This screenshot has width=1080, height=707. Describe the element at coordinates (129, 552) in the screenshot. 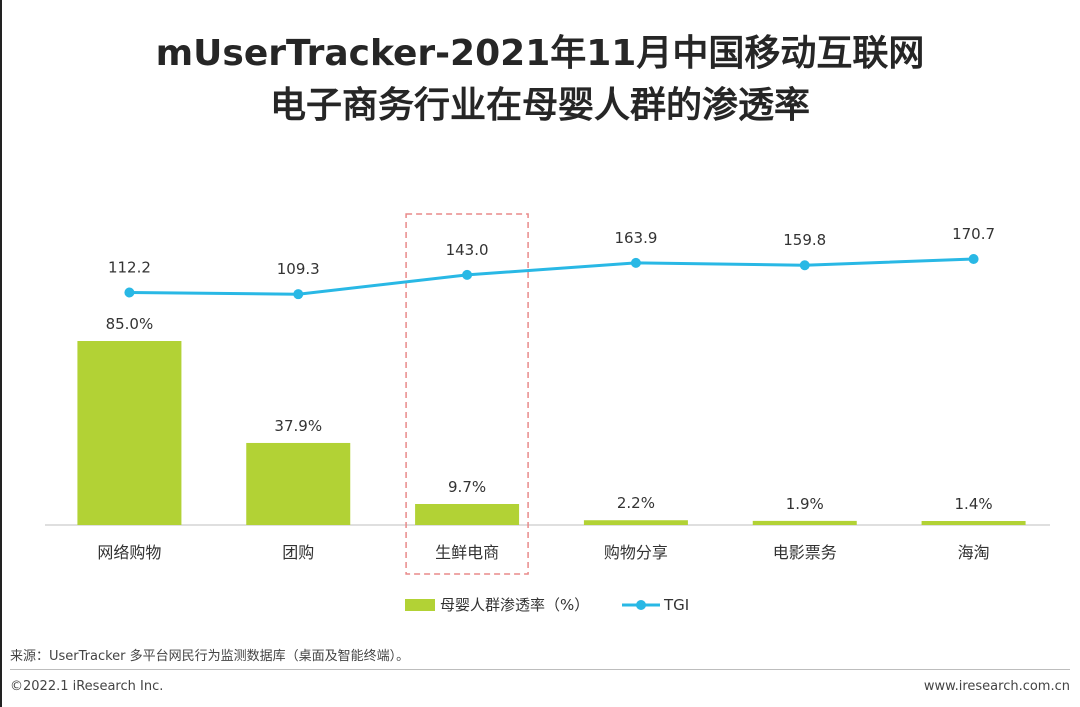

I see `x-tick-label-1: 网络购物` at that location.